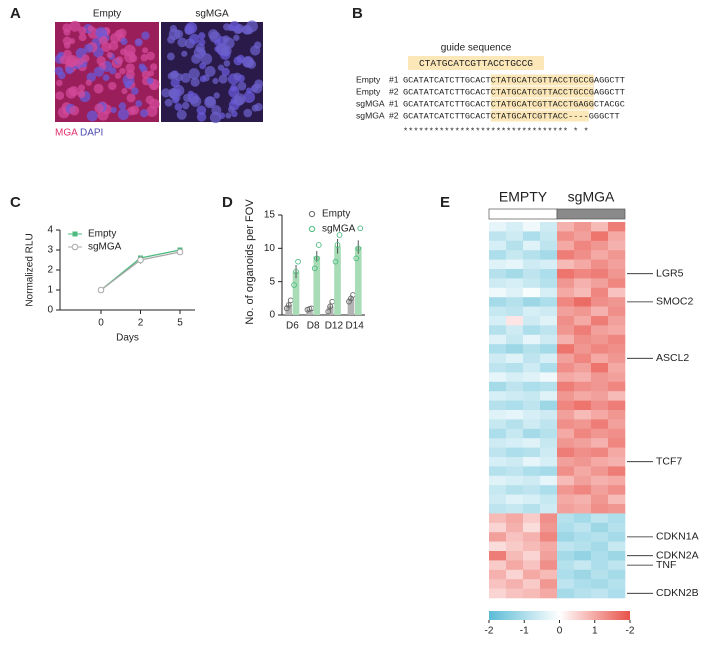 The width and height of the screenshot is (707, 645). Describe the element at coordinates (140, 260) in the screenshot. I see `marker` at that location.